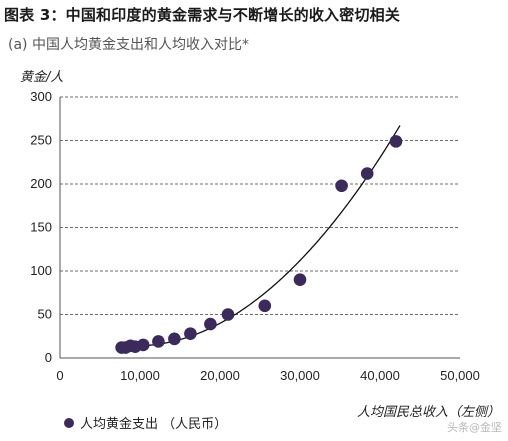  I want to click on x-tick-labels: 0 10,000 20,000 30,000 40,000 50,000, so click(268, 375).